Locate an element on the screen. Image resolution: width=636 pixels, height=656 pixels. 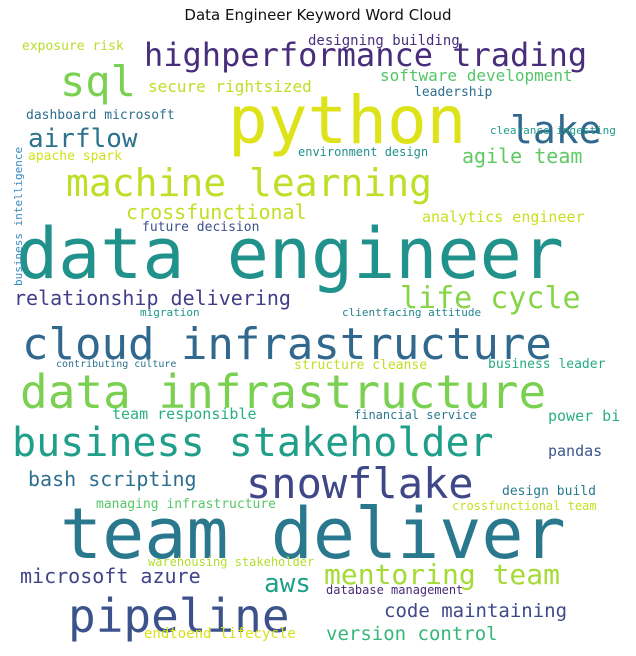
word-team-deliver: team deliver is located at coordinates (313, 534).